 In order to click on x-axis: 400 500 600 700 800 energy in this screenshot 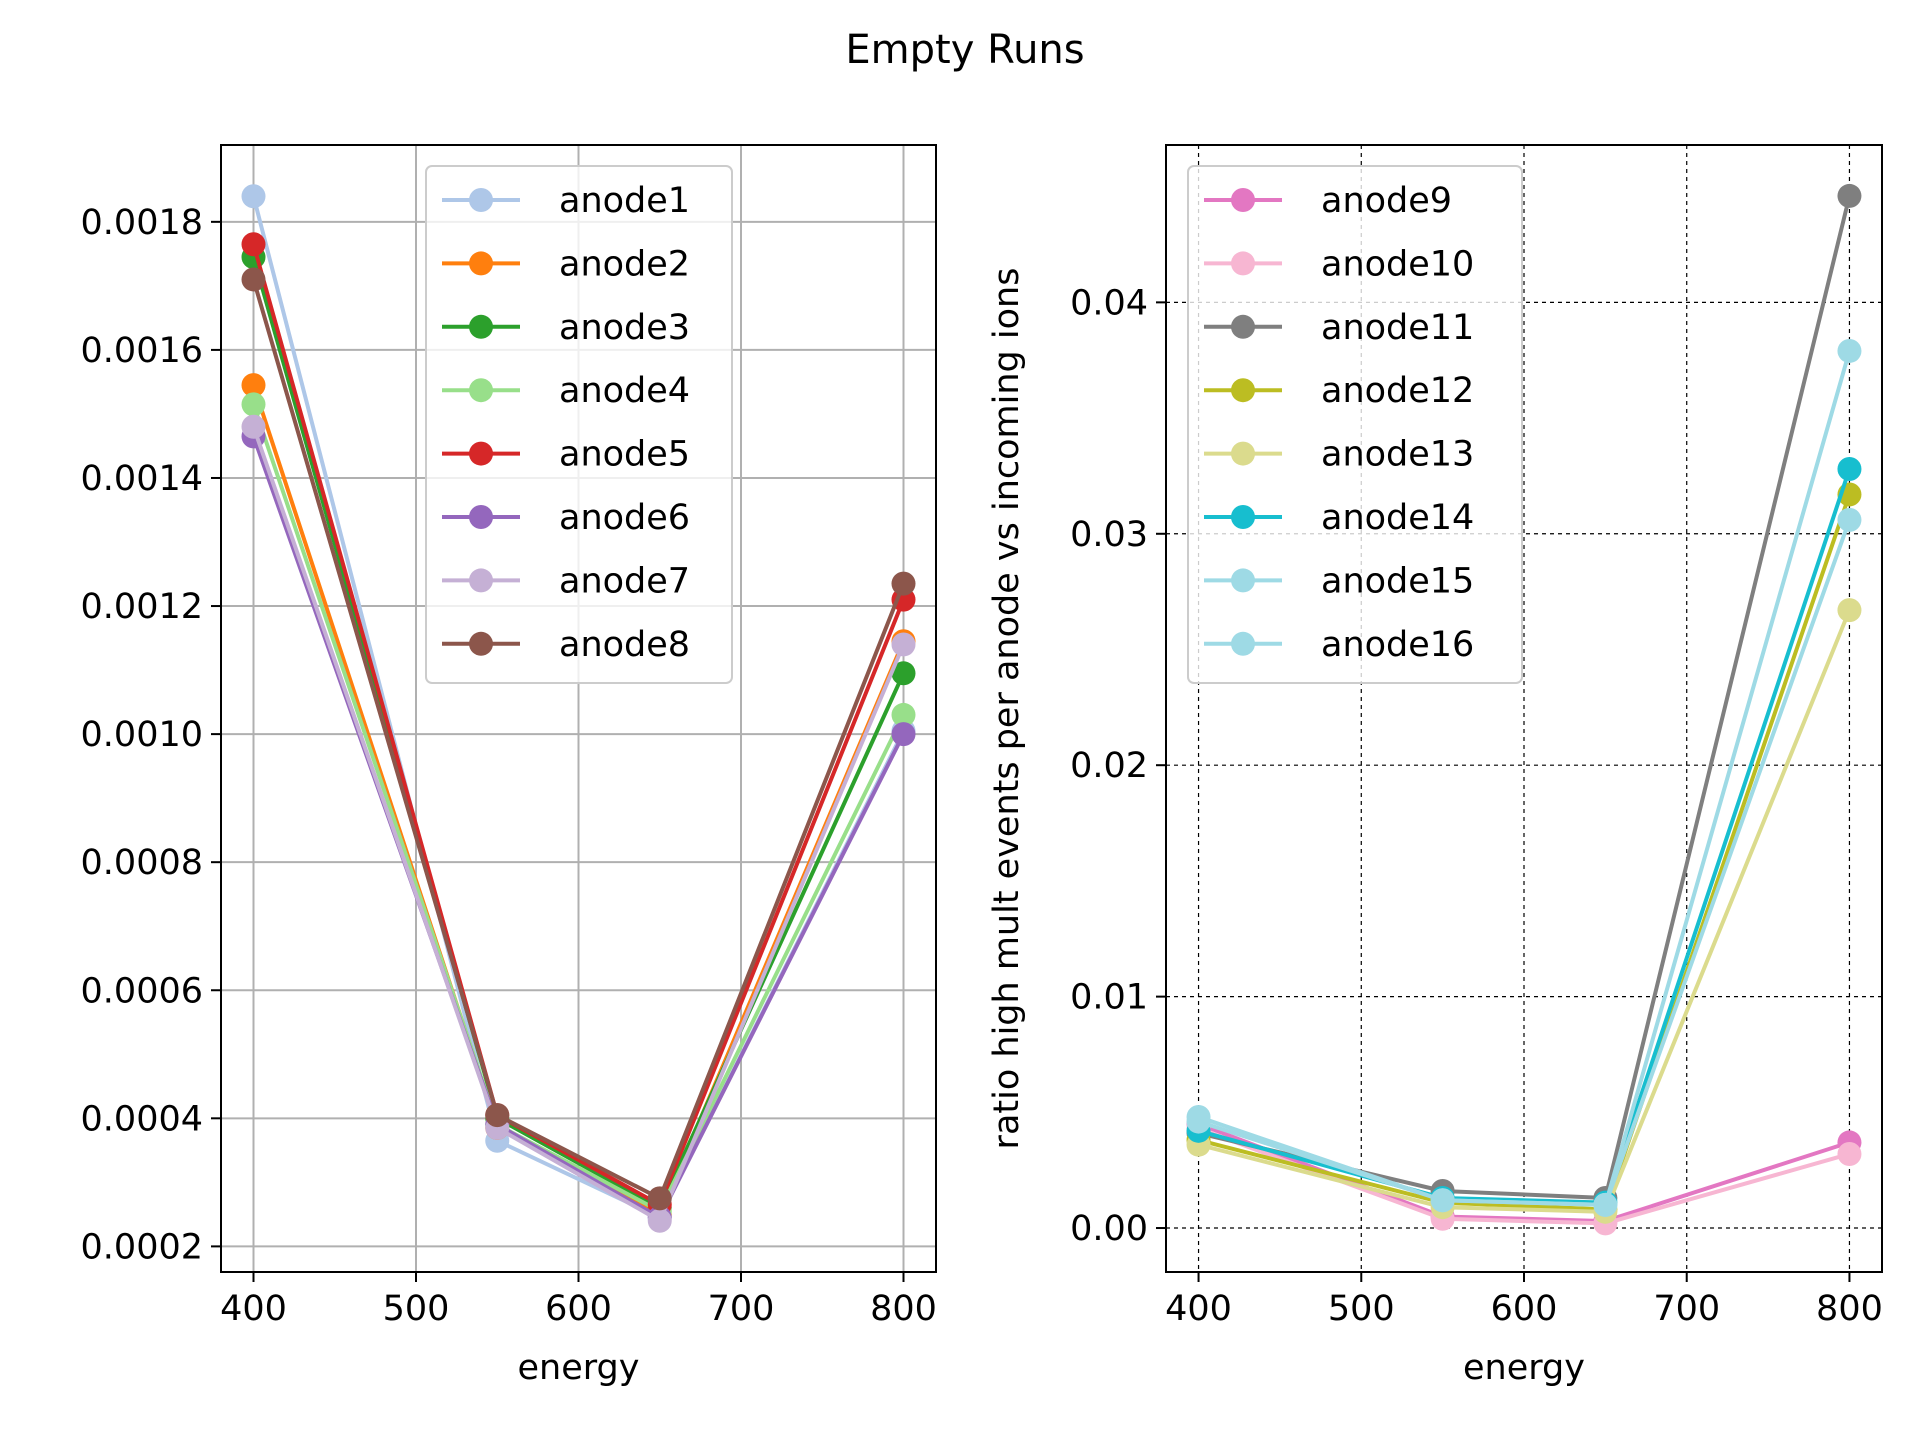, I will do `click(1524, 1330)`.